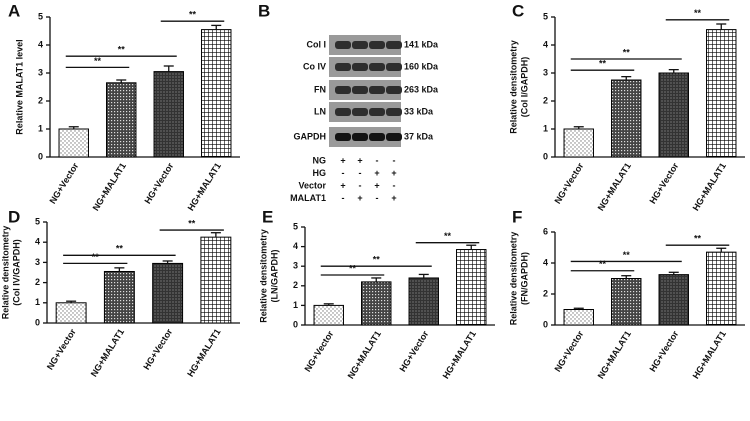  What do you see at coordinates (314, 66) in the screenshot?
I see `band-label: Co IV` at bounding box center [314, 66].